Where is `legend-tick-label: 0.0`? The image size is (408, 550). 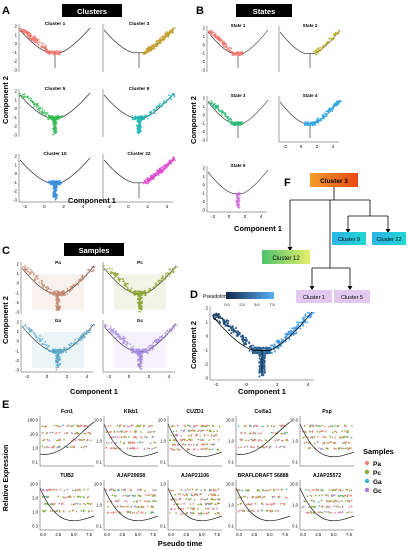
legend-tick-label: 0.0 is located at coordinates (226, 305).